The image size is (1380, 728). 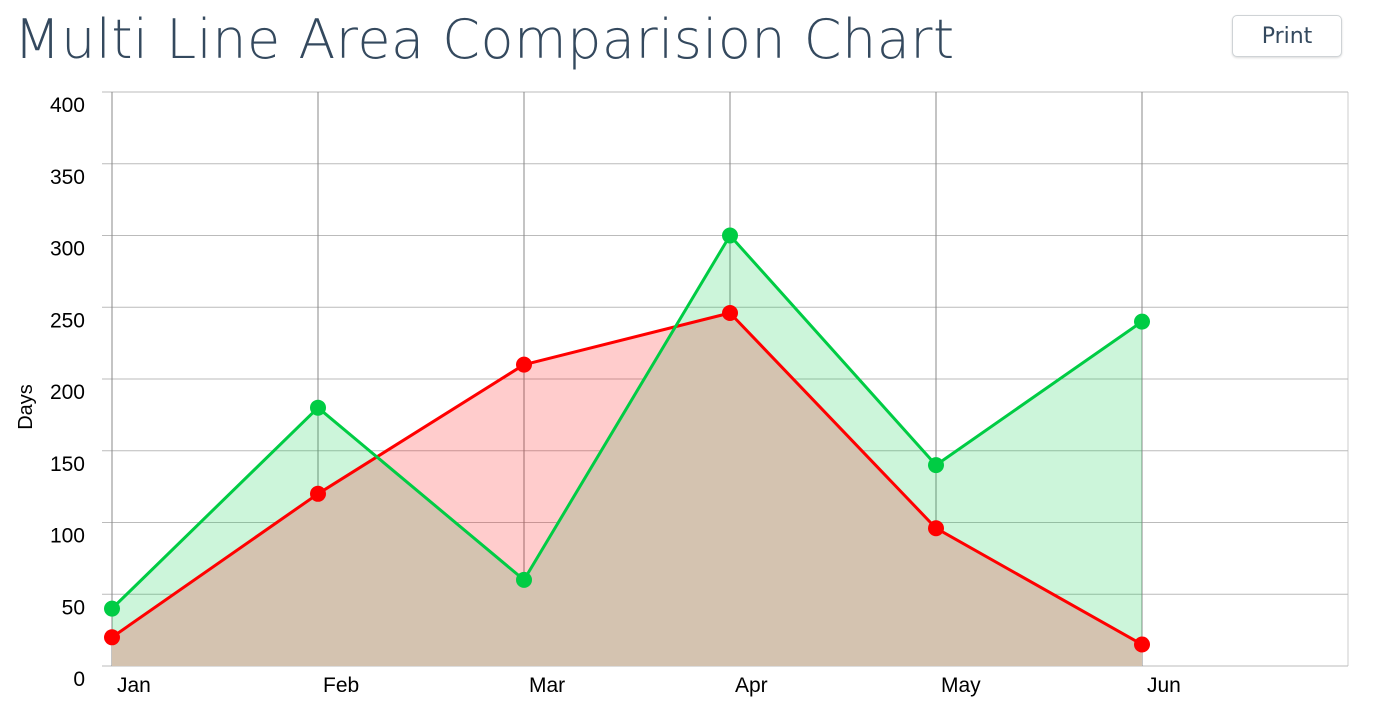 What do you see at coordinates (67, 464) in the screenshot?
I see `y-tick-label: 150` at bounding box center [67, 464].